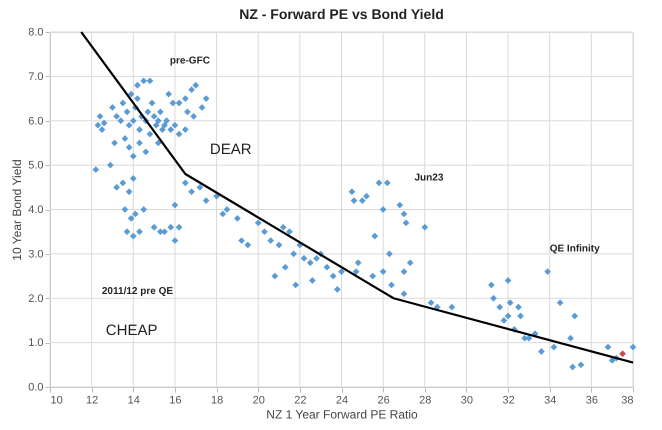 Image resolution: width=662 pixels, height=430 pixels. Describe the element at coordinates (341, 14) in the screenshot. I see `chart-title: NZ - Forward PE vs Bond Yield` at that location.